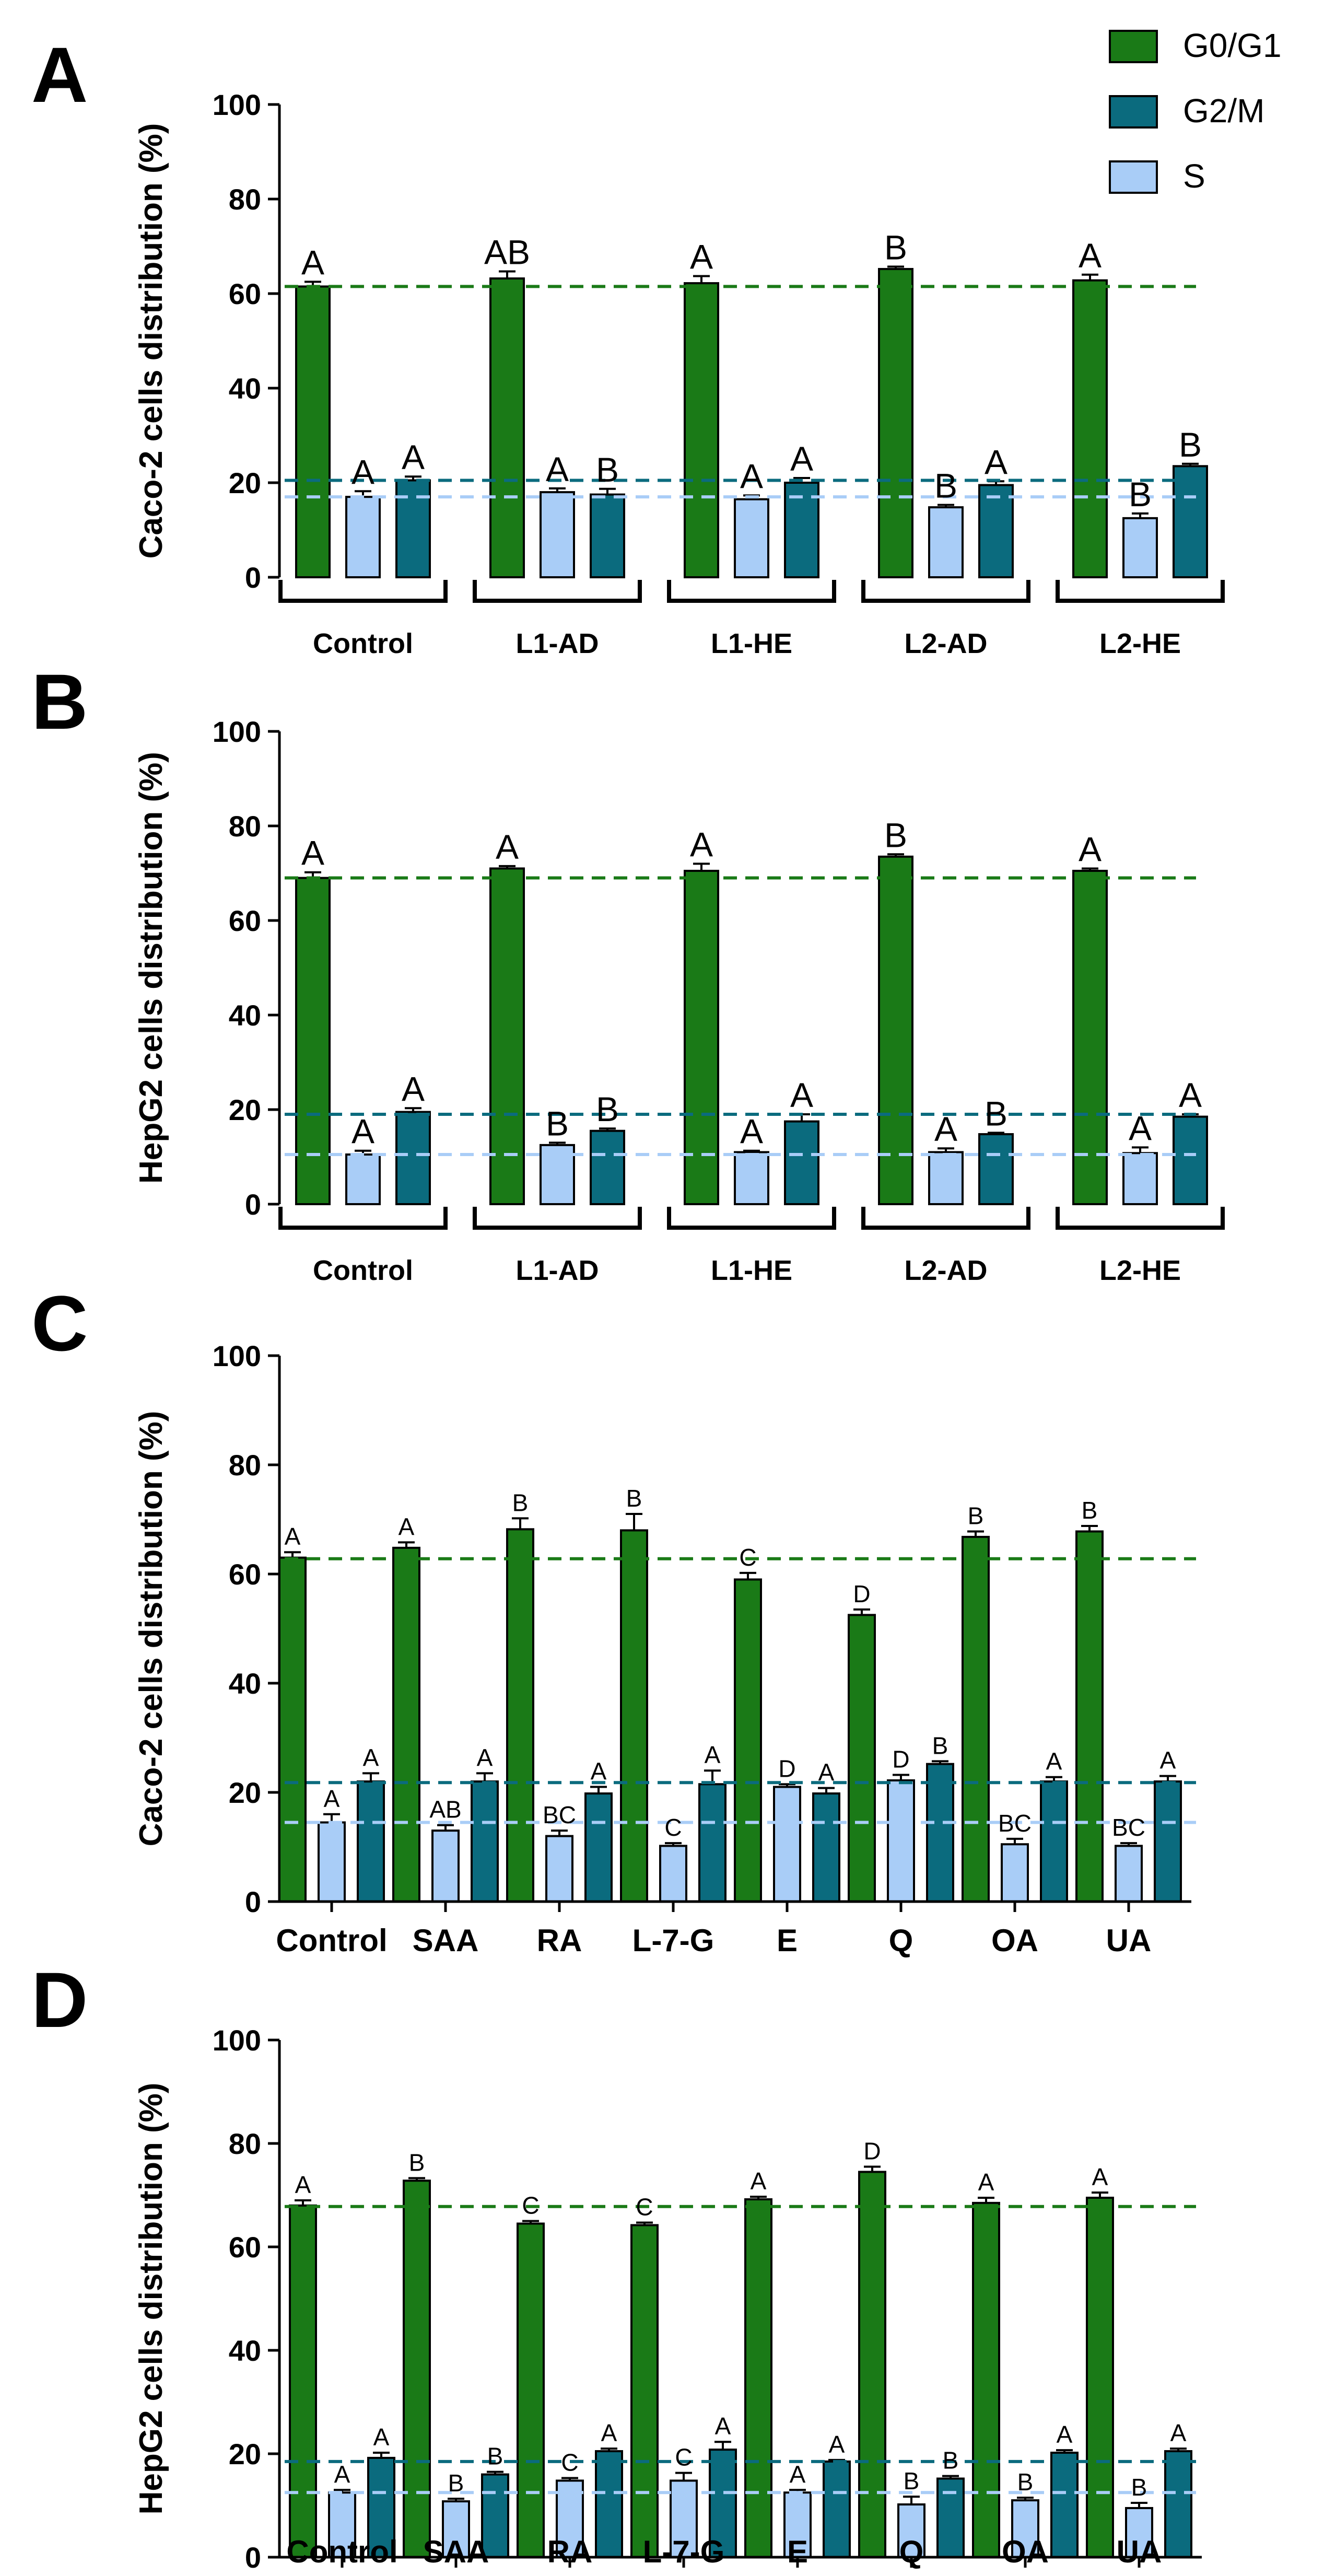 This screenshot has width=1324, height=2576. What do you see at coordinates (446, 1940) in the screenshot?
I see `category-label-saa: SAA` at bounding box center [446, 1940].